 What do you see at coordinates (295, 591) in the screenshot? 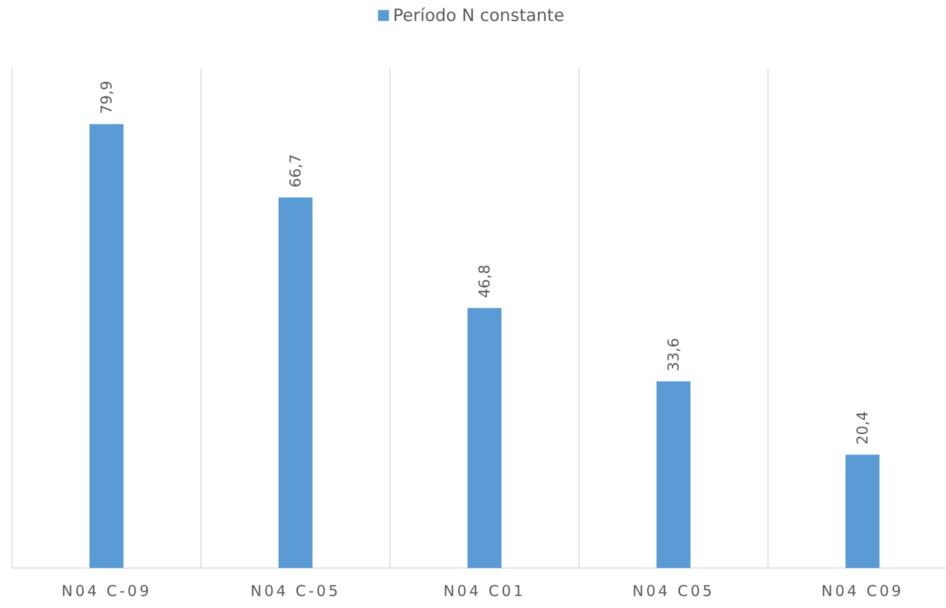
I see `x-tick-label: N04 C-05` at bounding box center [295, 591].